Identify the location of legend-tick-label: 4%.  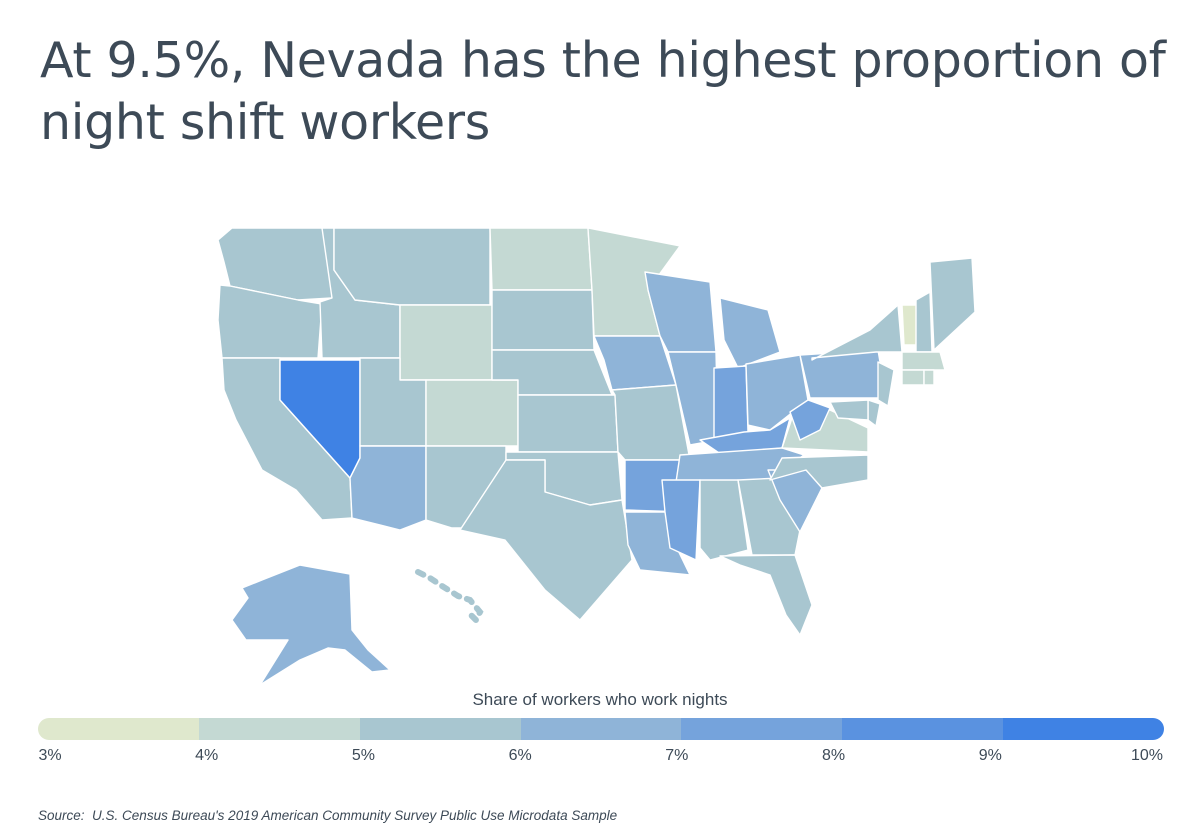
(207, 755).